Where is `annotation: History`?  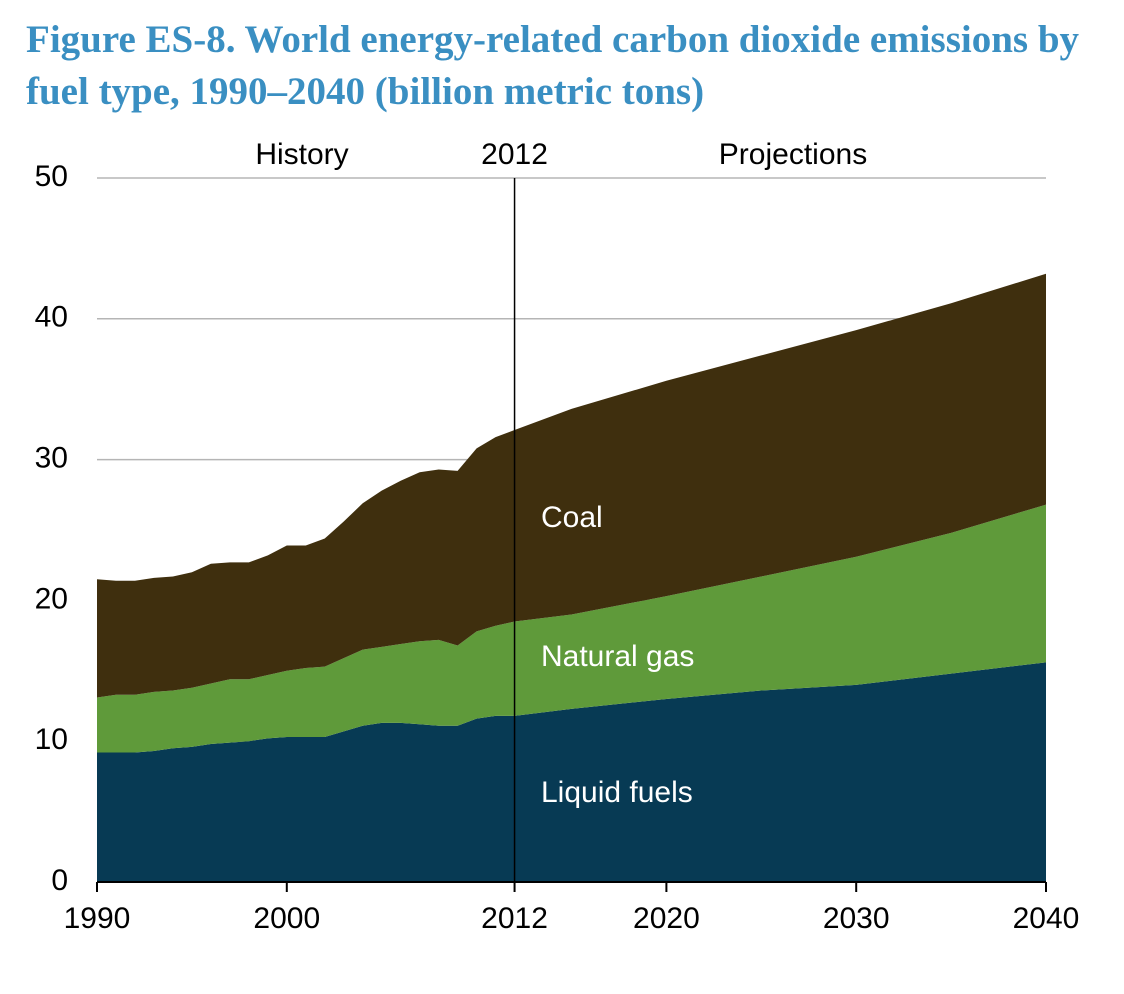
annotation: History is located at coordinates (301, 154).